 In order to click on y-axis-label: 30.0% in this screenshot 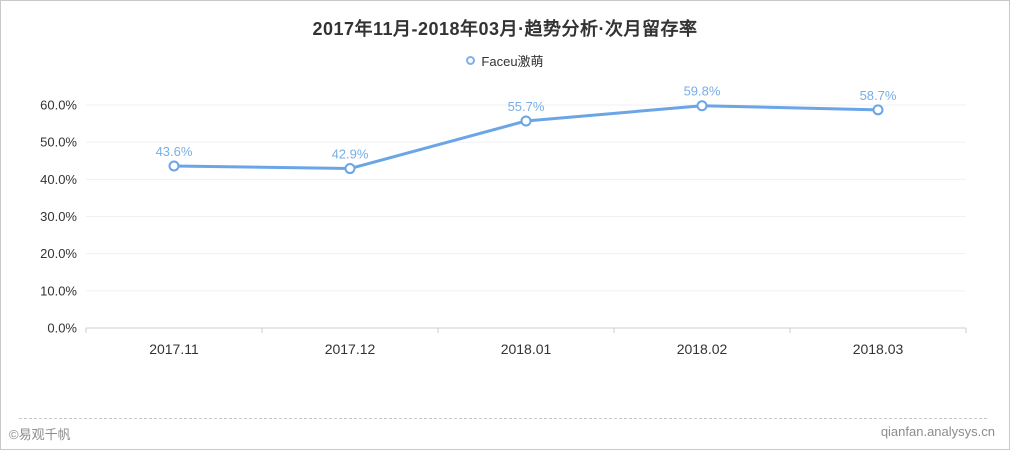, I will do `click(58, 216)`.